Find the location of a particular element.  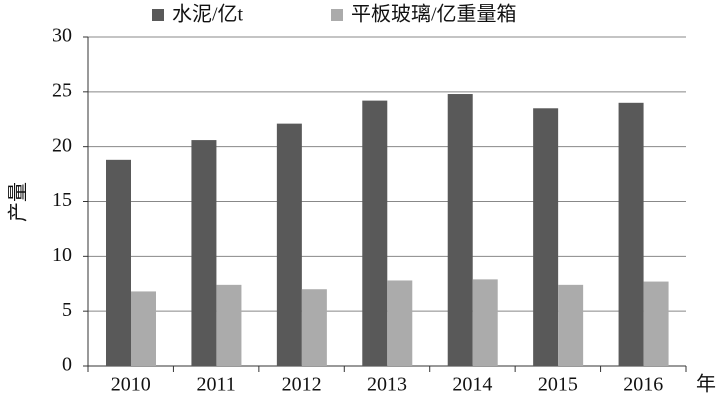

x-tick-label: 2016 is located at coordinates (643, 385).